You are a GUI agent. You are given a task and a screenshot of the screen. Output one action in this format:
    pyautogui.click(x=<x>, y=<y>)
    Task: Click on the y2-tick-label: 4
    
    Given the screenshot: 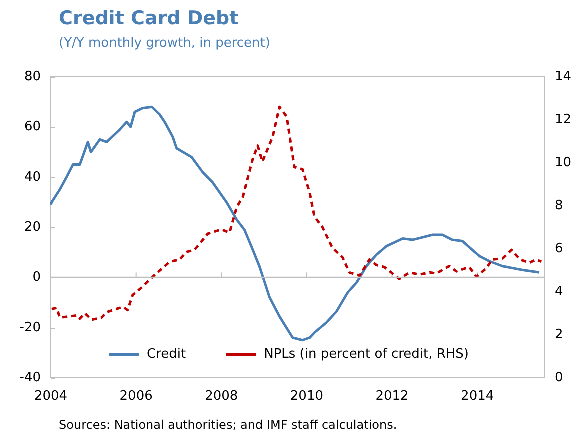 What is the action you would take?
    pyautogui.click(x=559, y=292)
    